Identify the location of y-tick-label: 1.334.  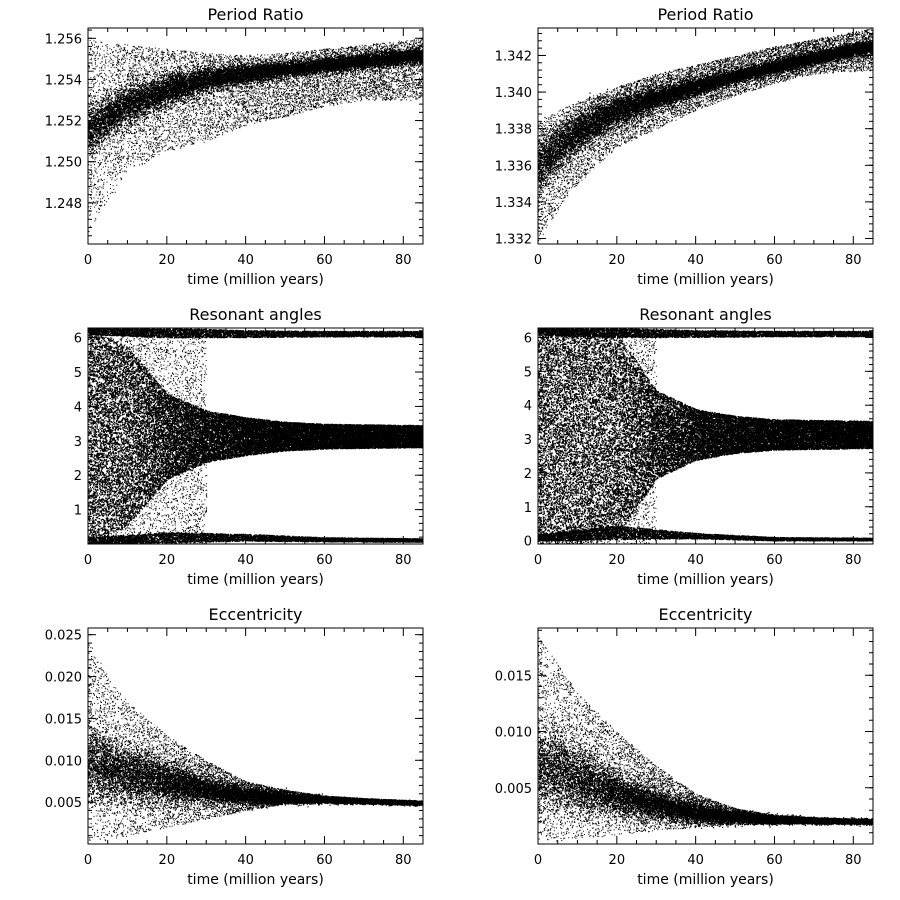
(513, 203).